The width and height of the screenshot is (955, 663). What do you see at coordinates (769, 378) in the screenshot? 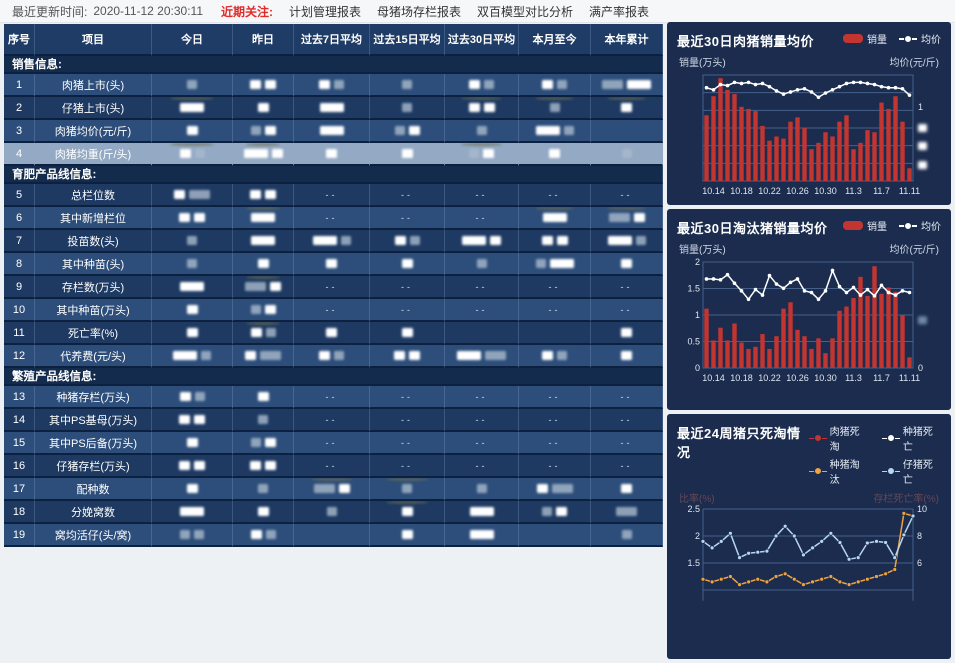
I see `svg-text: 10.22` at bounding box center [769, 378].